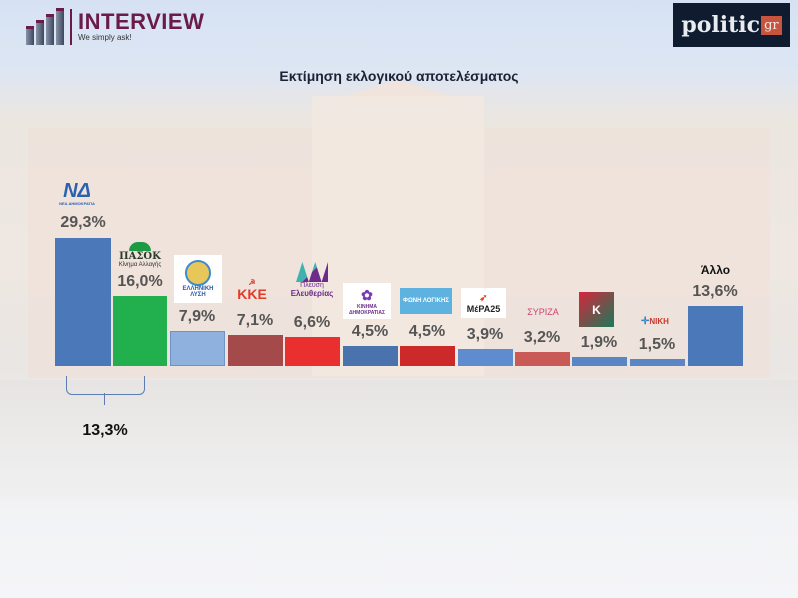 This screenshot has height=598, width=798. What do you see at coordinates (312, 322) in the screenshot?
I see `value-label: 6,6%` at bounding box center [312, 322].